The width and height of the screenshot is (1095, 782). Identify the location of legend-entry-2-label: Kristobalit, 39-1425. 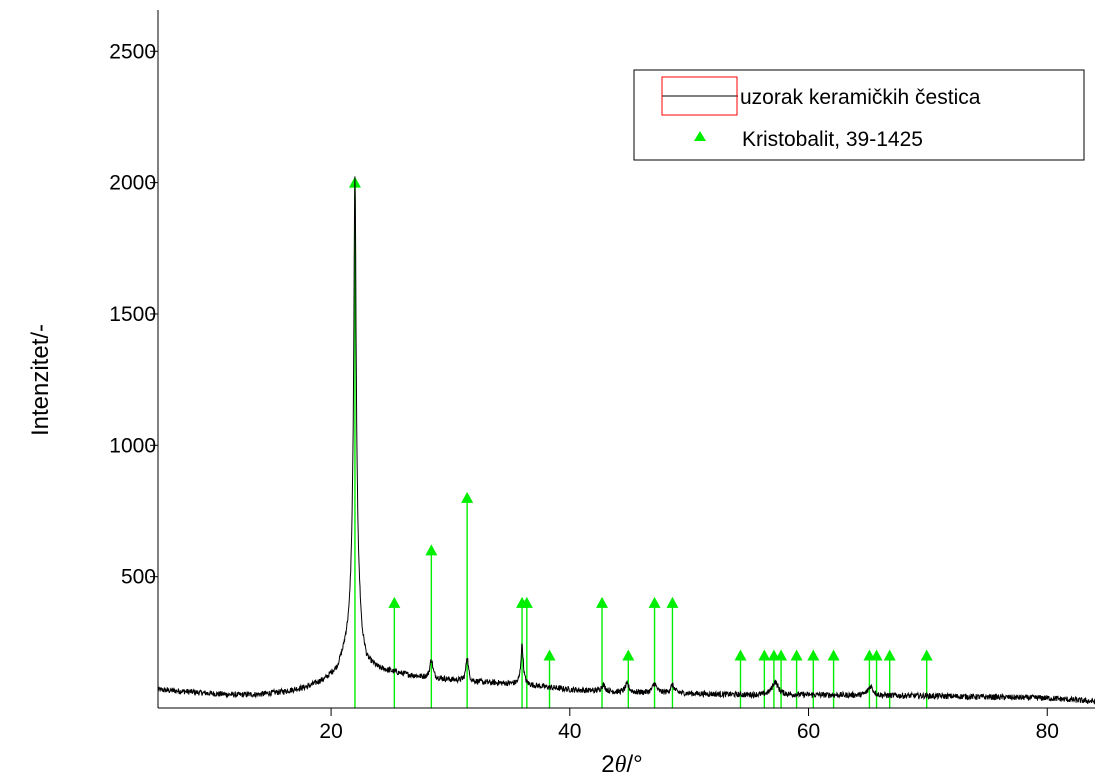
(832, 139).